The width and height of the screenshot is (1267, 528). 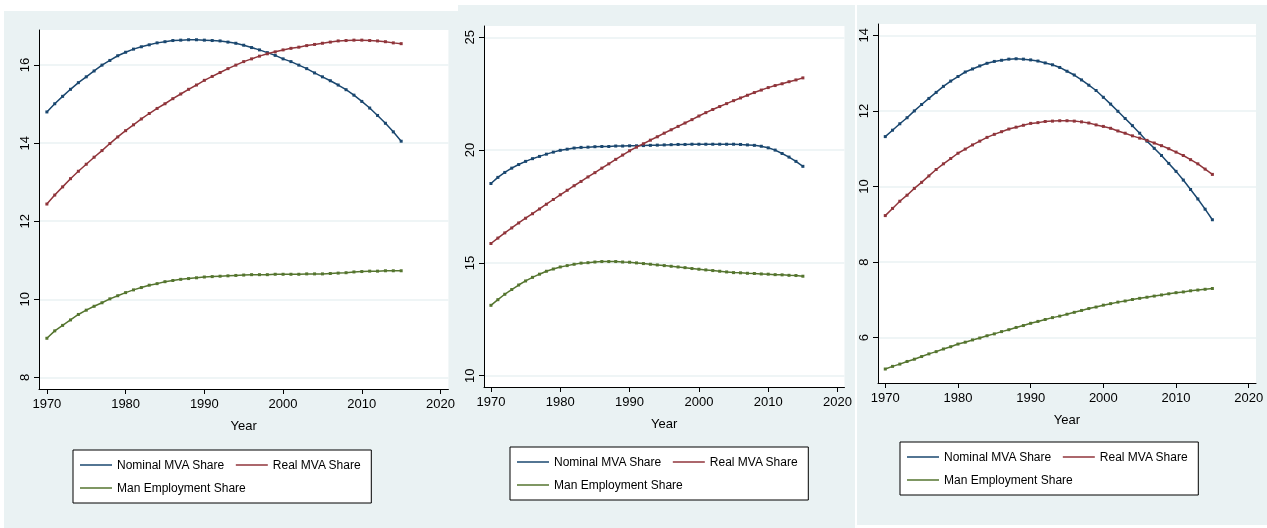 What do you see at coordinates (863, 338) in the screenshot?
I see `y-tick-label: 6` at bounding box center [863, 338].